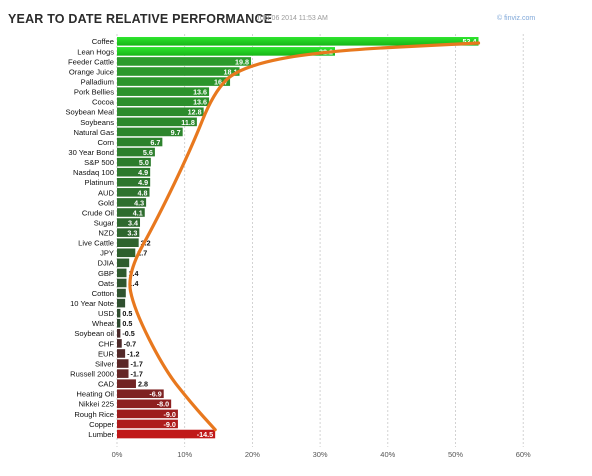 This screenshot has width=592, height=476. Describe the element at coordinates (96, 404) in the screenshot. I see `category-label: Nikkei 225` at that location.